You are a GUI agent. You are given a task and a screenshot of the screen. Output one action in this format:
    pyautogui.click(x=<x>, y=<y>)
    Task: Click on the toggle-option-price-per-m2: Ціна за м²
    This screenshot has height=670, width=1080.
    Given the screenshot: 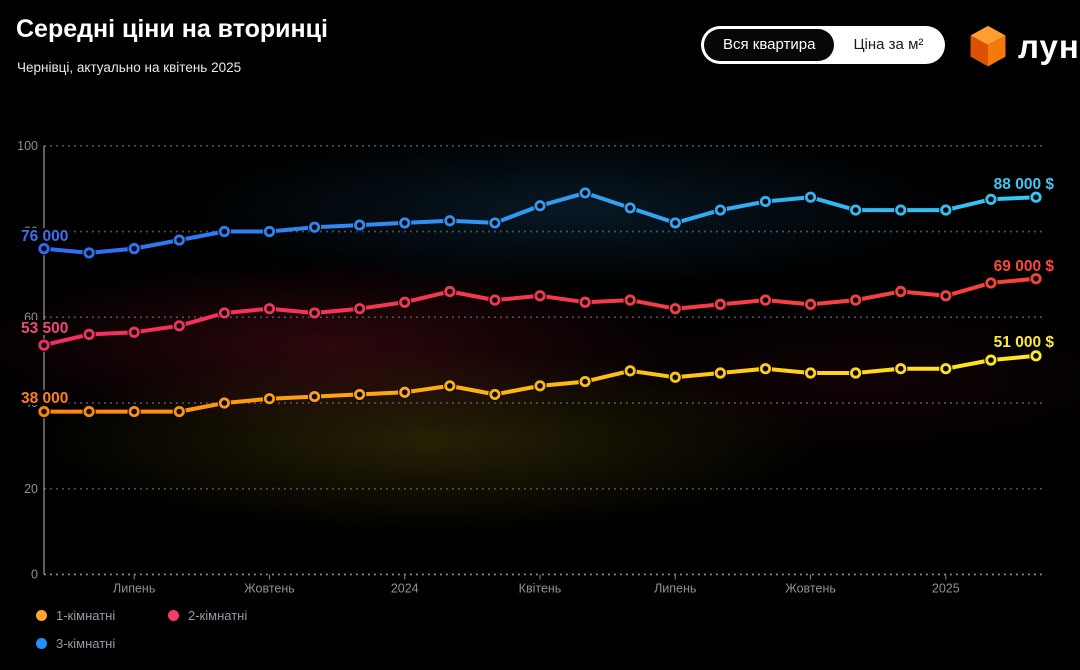 What is the action you would take?
    pyautogui.click(x=888, y=44)
    